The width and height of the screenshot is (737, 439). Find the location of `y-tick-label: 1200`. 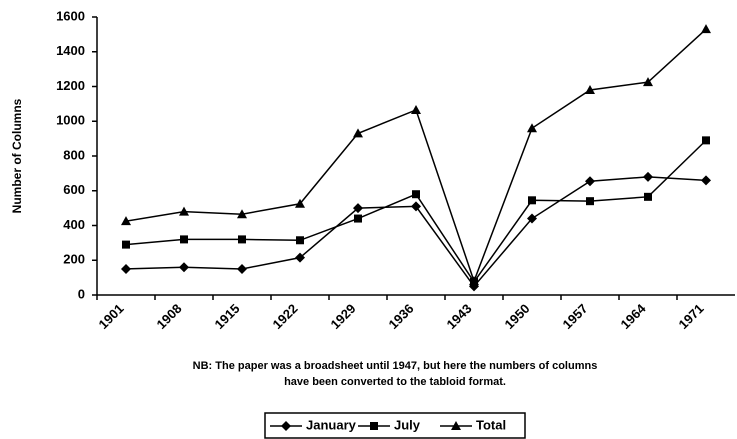

y-tick-label: 1200 is located at coordinates (70, 85).